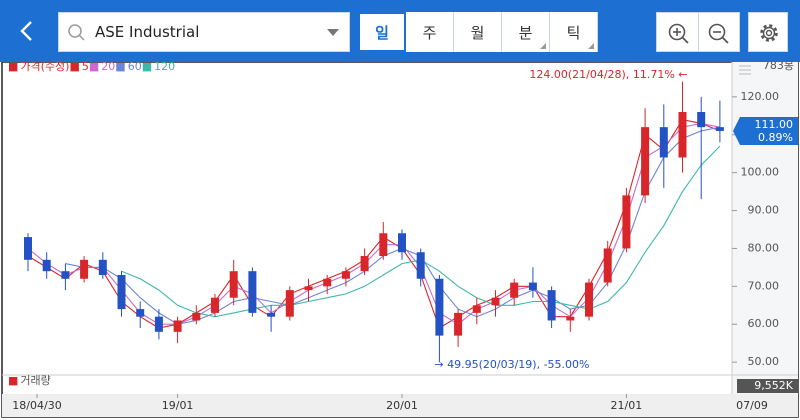 The image size is (800, 420). I want to click on divider, so click(698, 32).